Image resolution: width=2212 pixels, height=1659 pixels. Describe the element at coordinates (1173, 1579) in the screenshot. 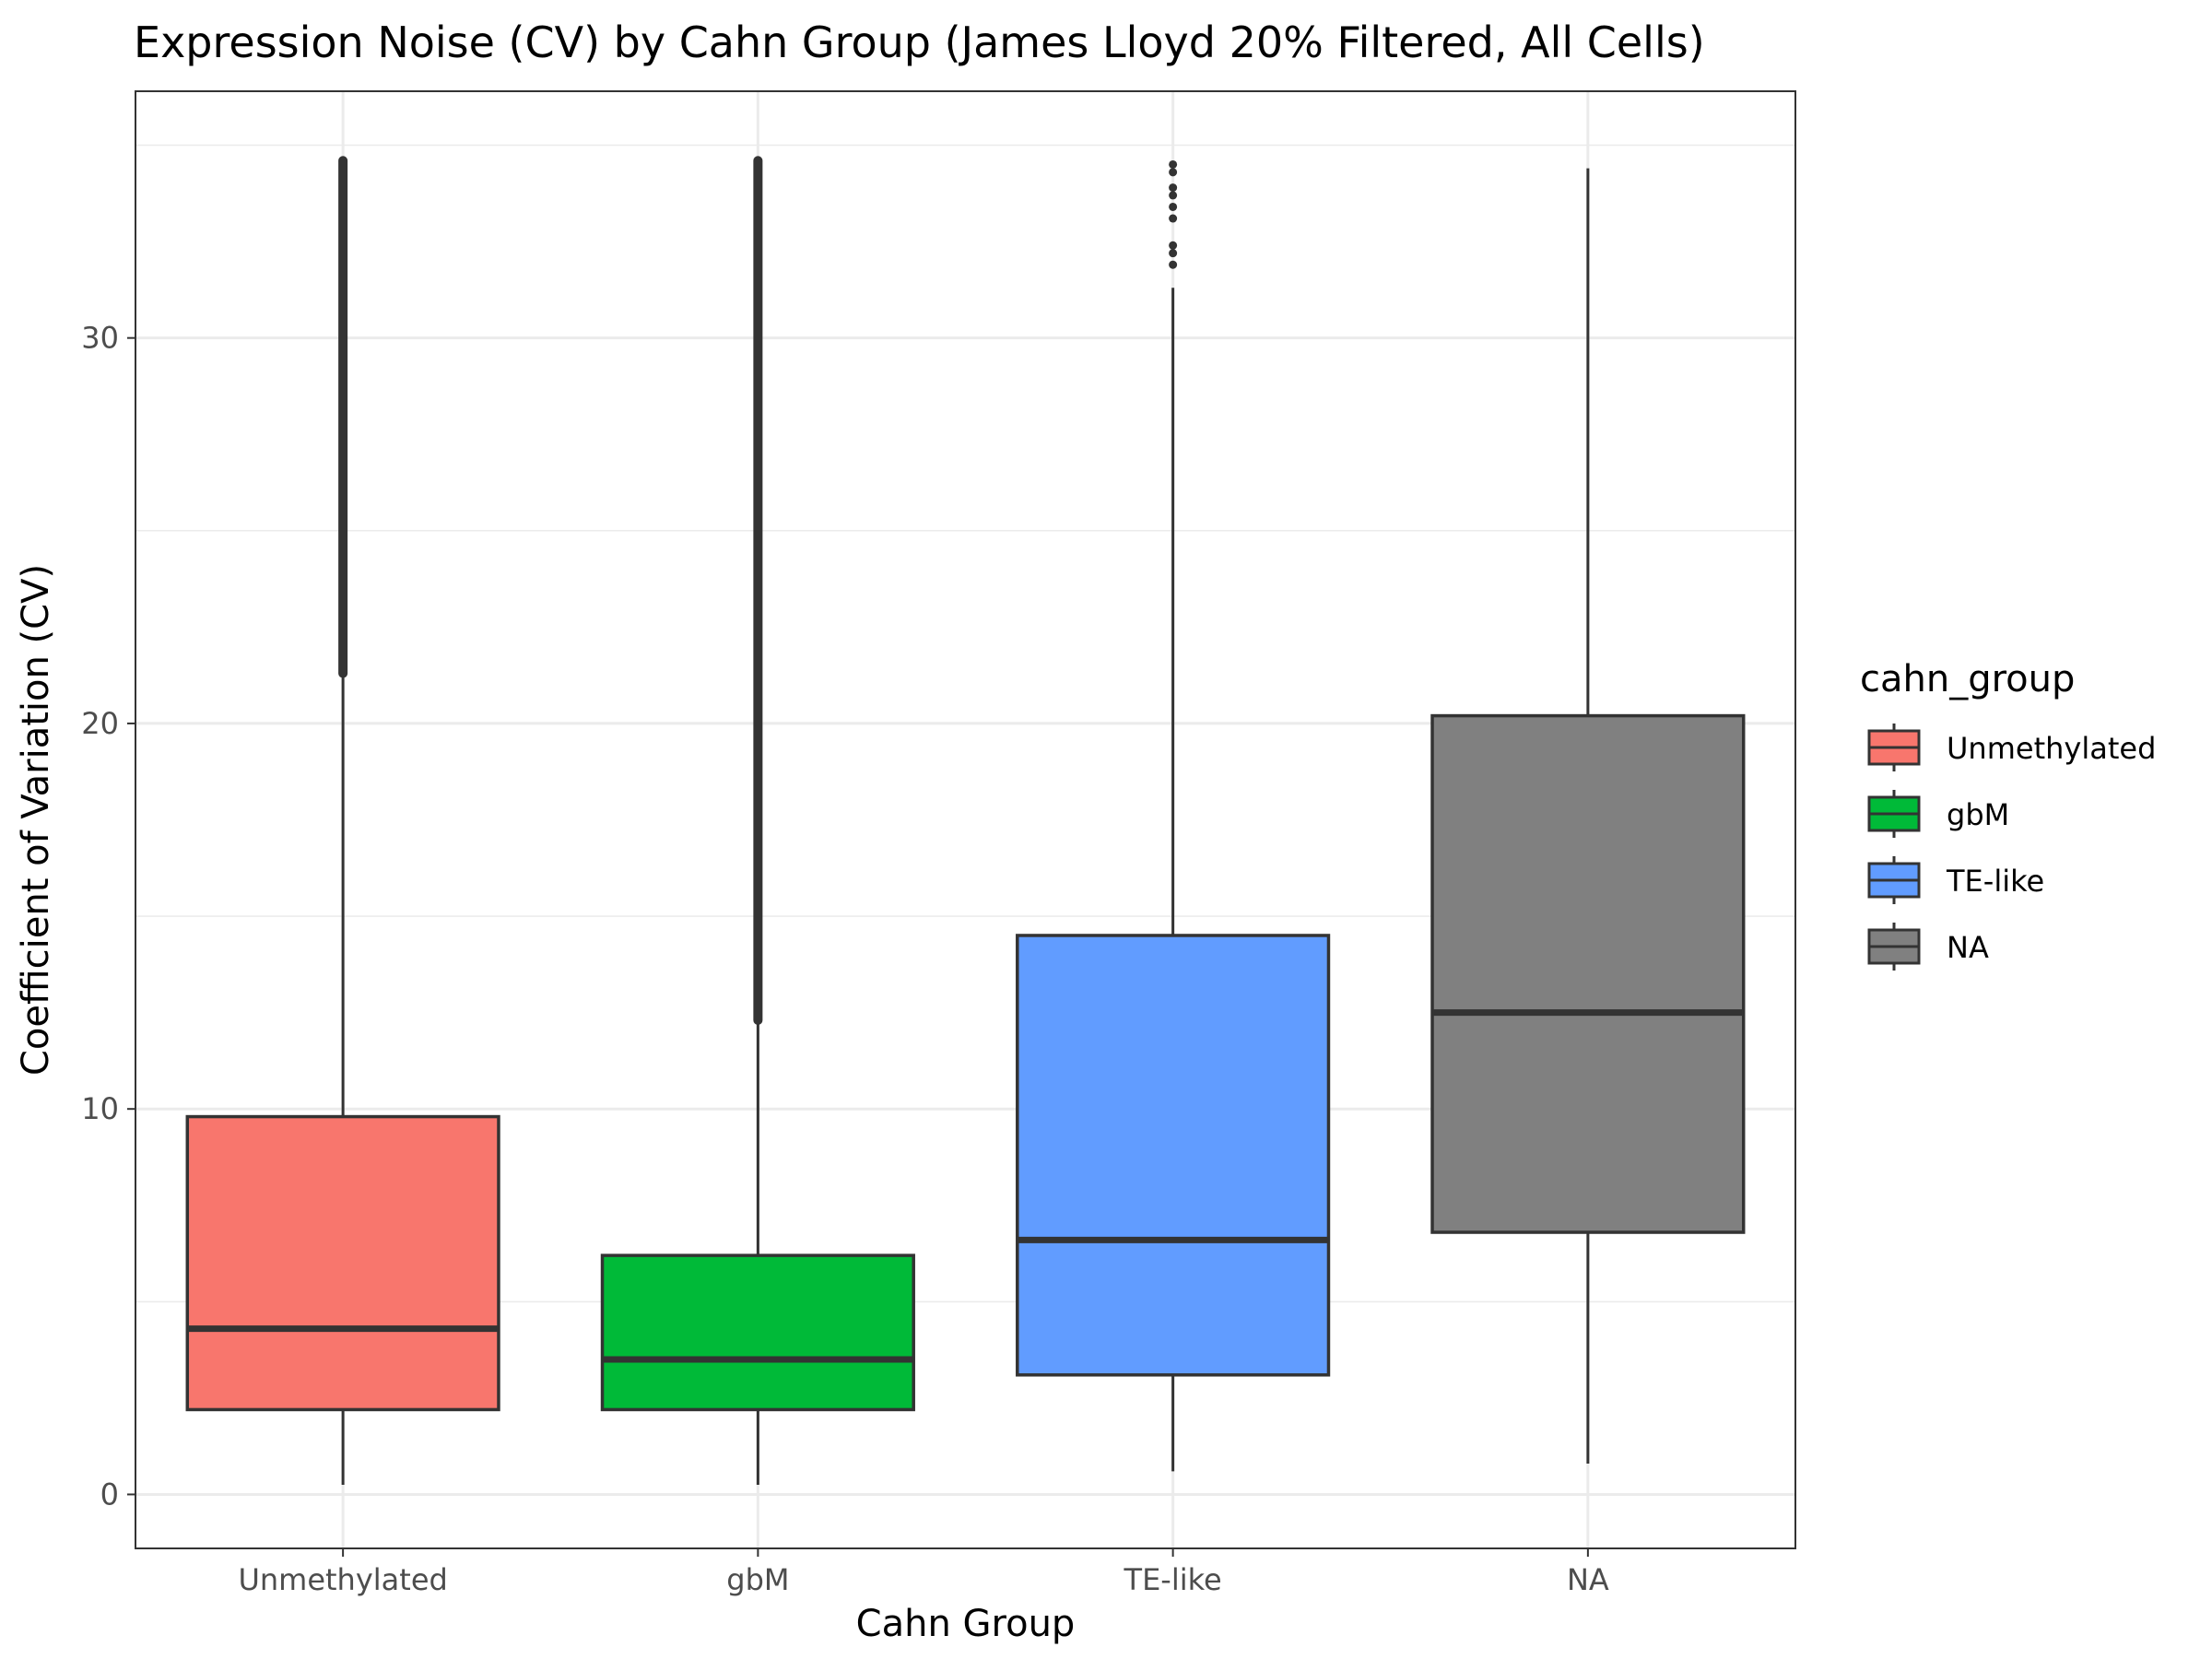

I see `x-tick-label: TE-like` at that location.